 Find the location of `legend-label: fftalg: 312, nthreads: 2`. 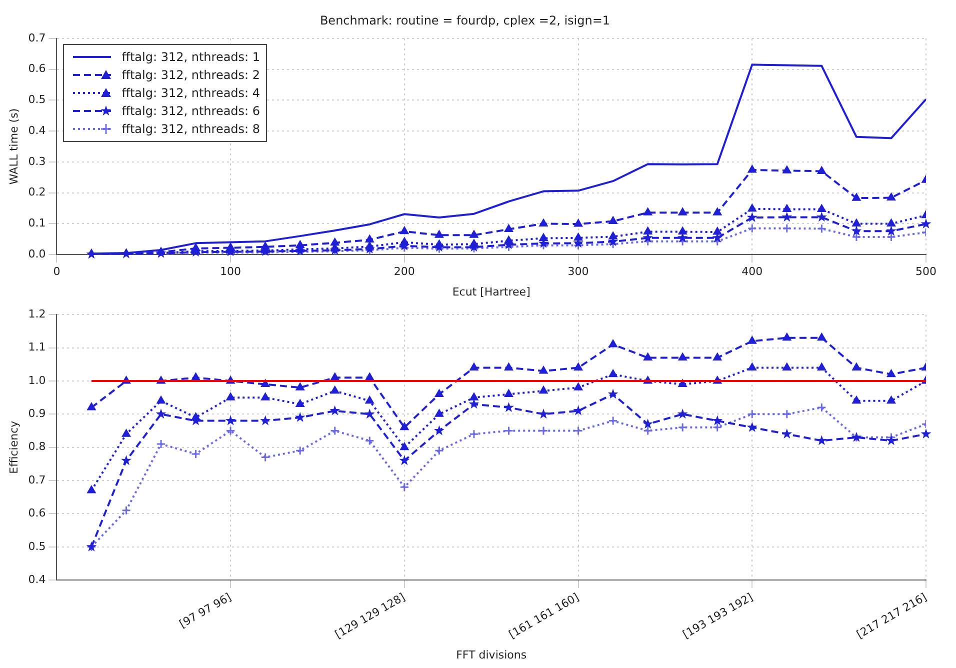

legend-label: fftalg: 312, nthreads: 2 is located at coordinates (191, 75).